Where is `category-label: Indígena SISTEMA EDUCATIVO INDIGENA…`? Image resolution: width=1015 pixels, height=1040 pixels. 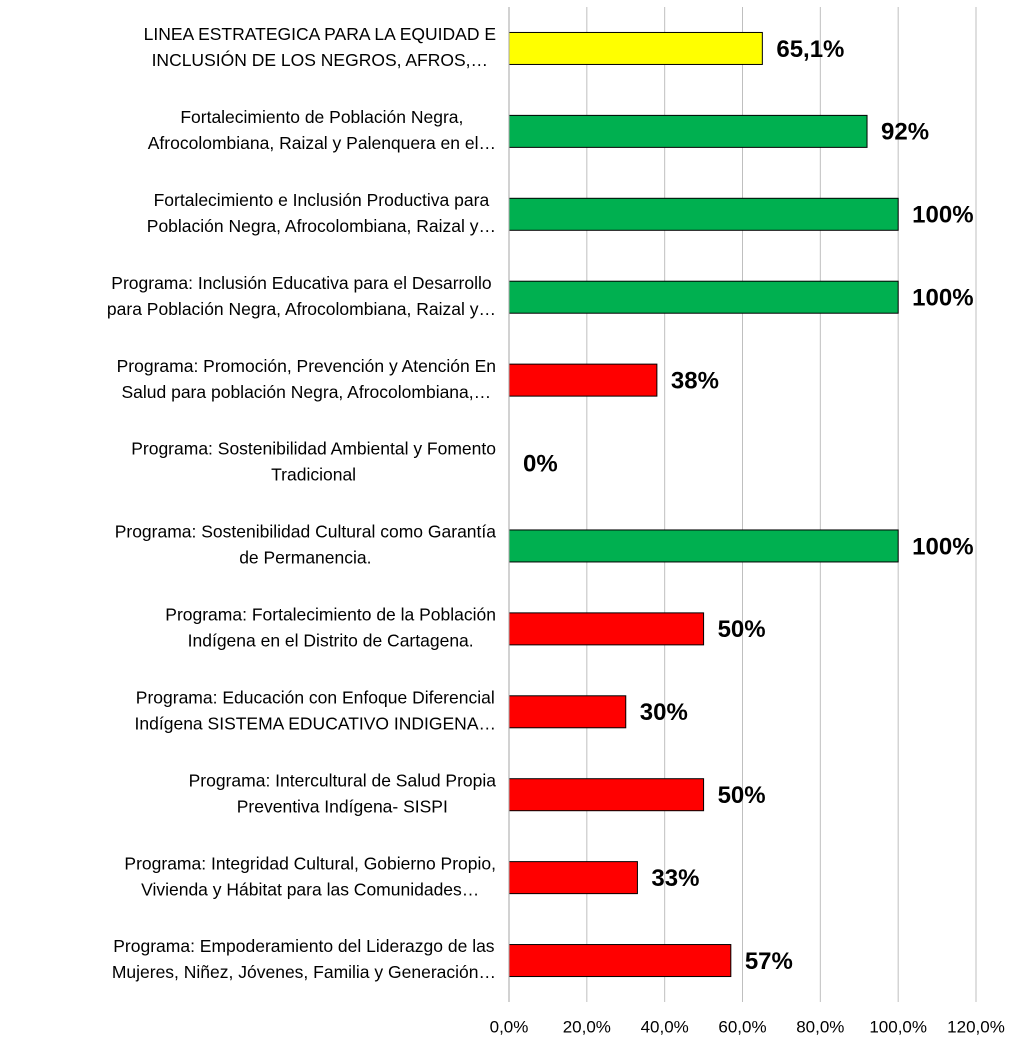 category-label: Indígena SISTEMA EDUCATIVO INDIGENA… is located at coordinates (315, 723).